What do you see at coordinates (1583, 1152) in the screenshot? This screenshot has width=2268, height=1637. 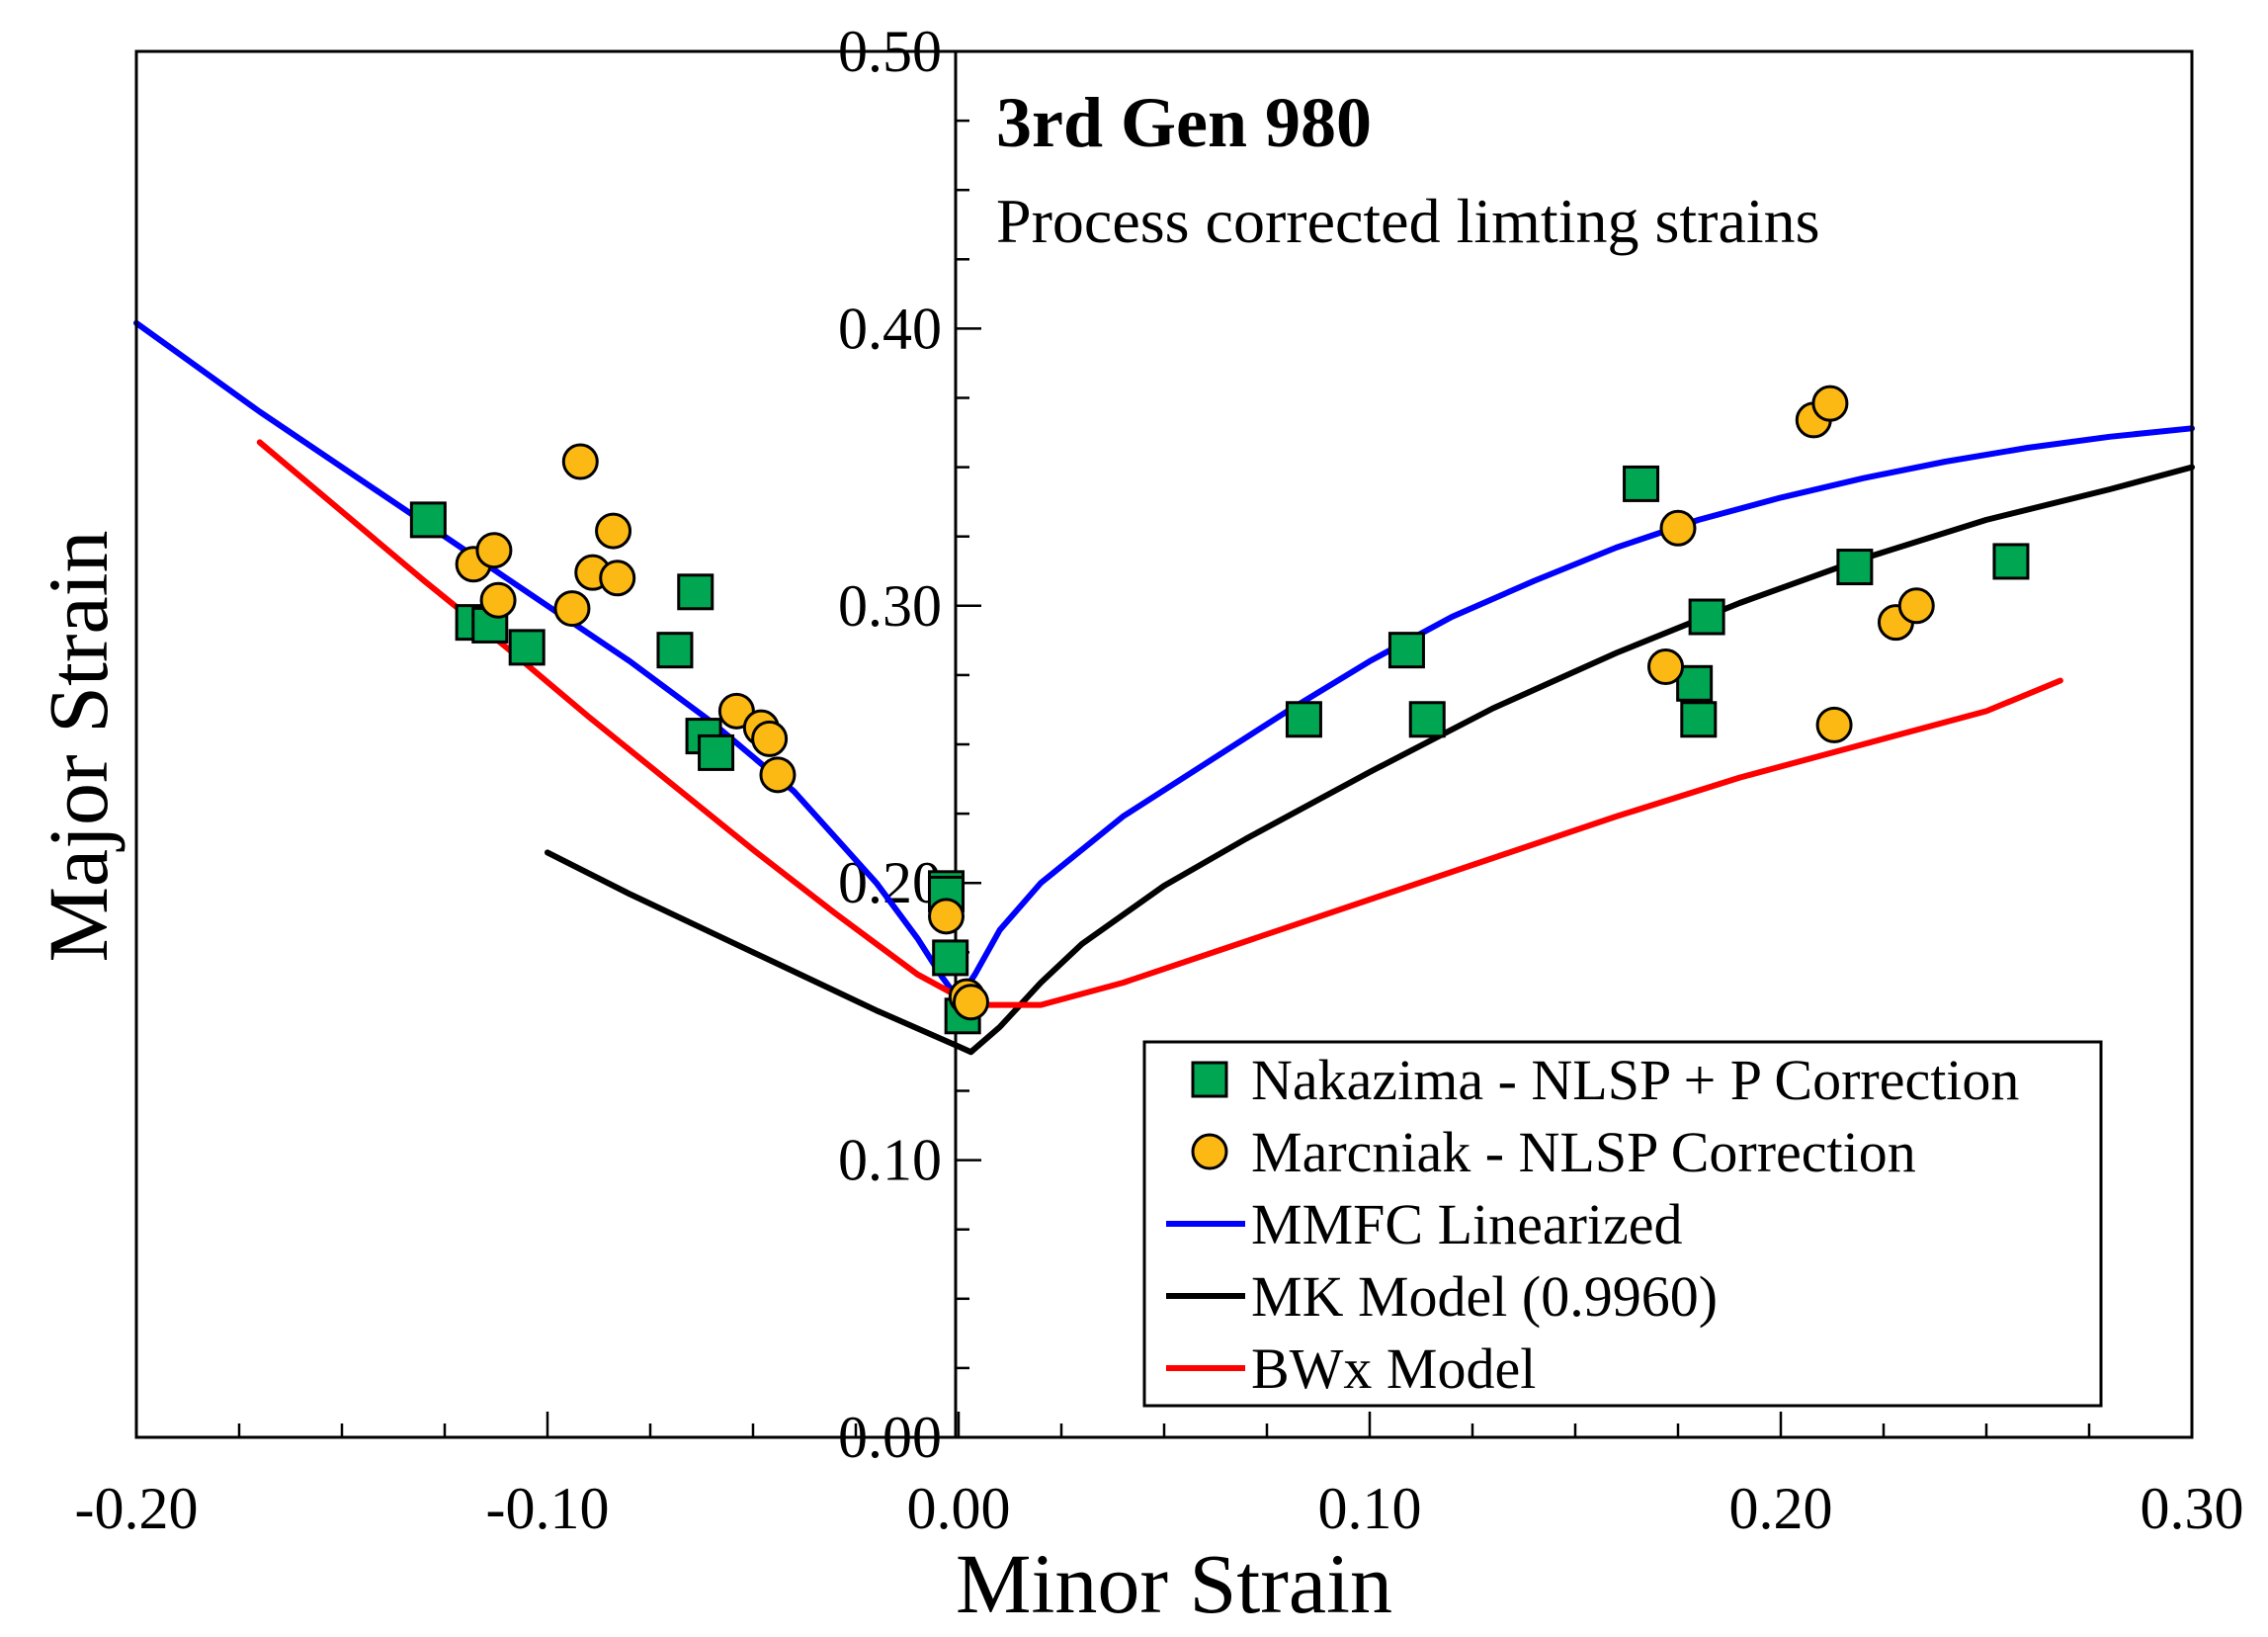 I see `legend-label: Marcniak - NLSP Correction` at bounding box center [1583, 1152].